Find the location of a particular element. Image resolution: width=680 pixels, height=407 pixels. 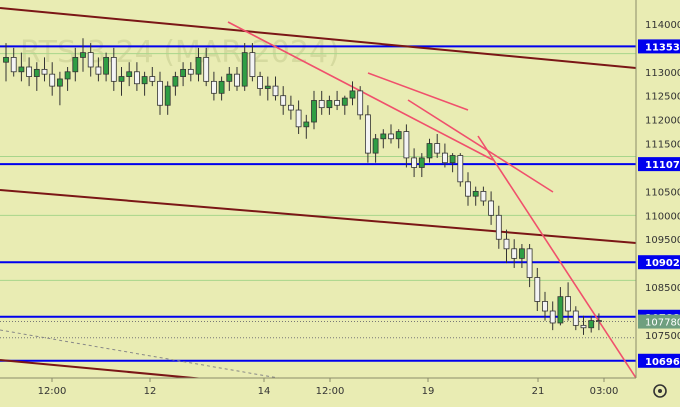

channel-lower-line is located at coordinates (318, 216).